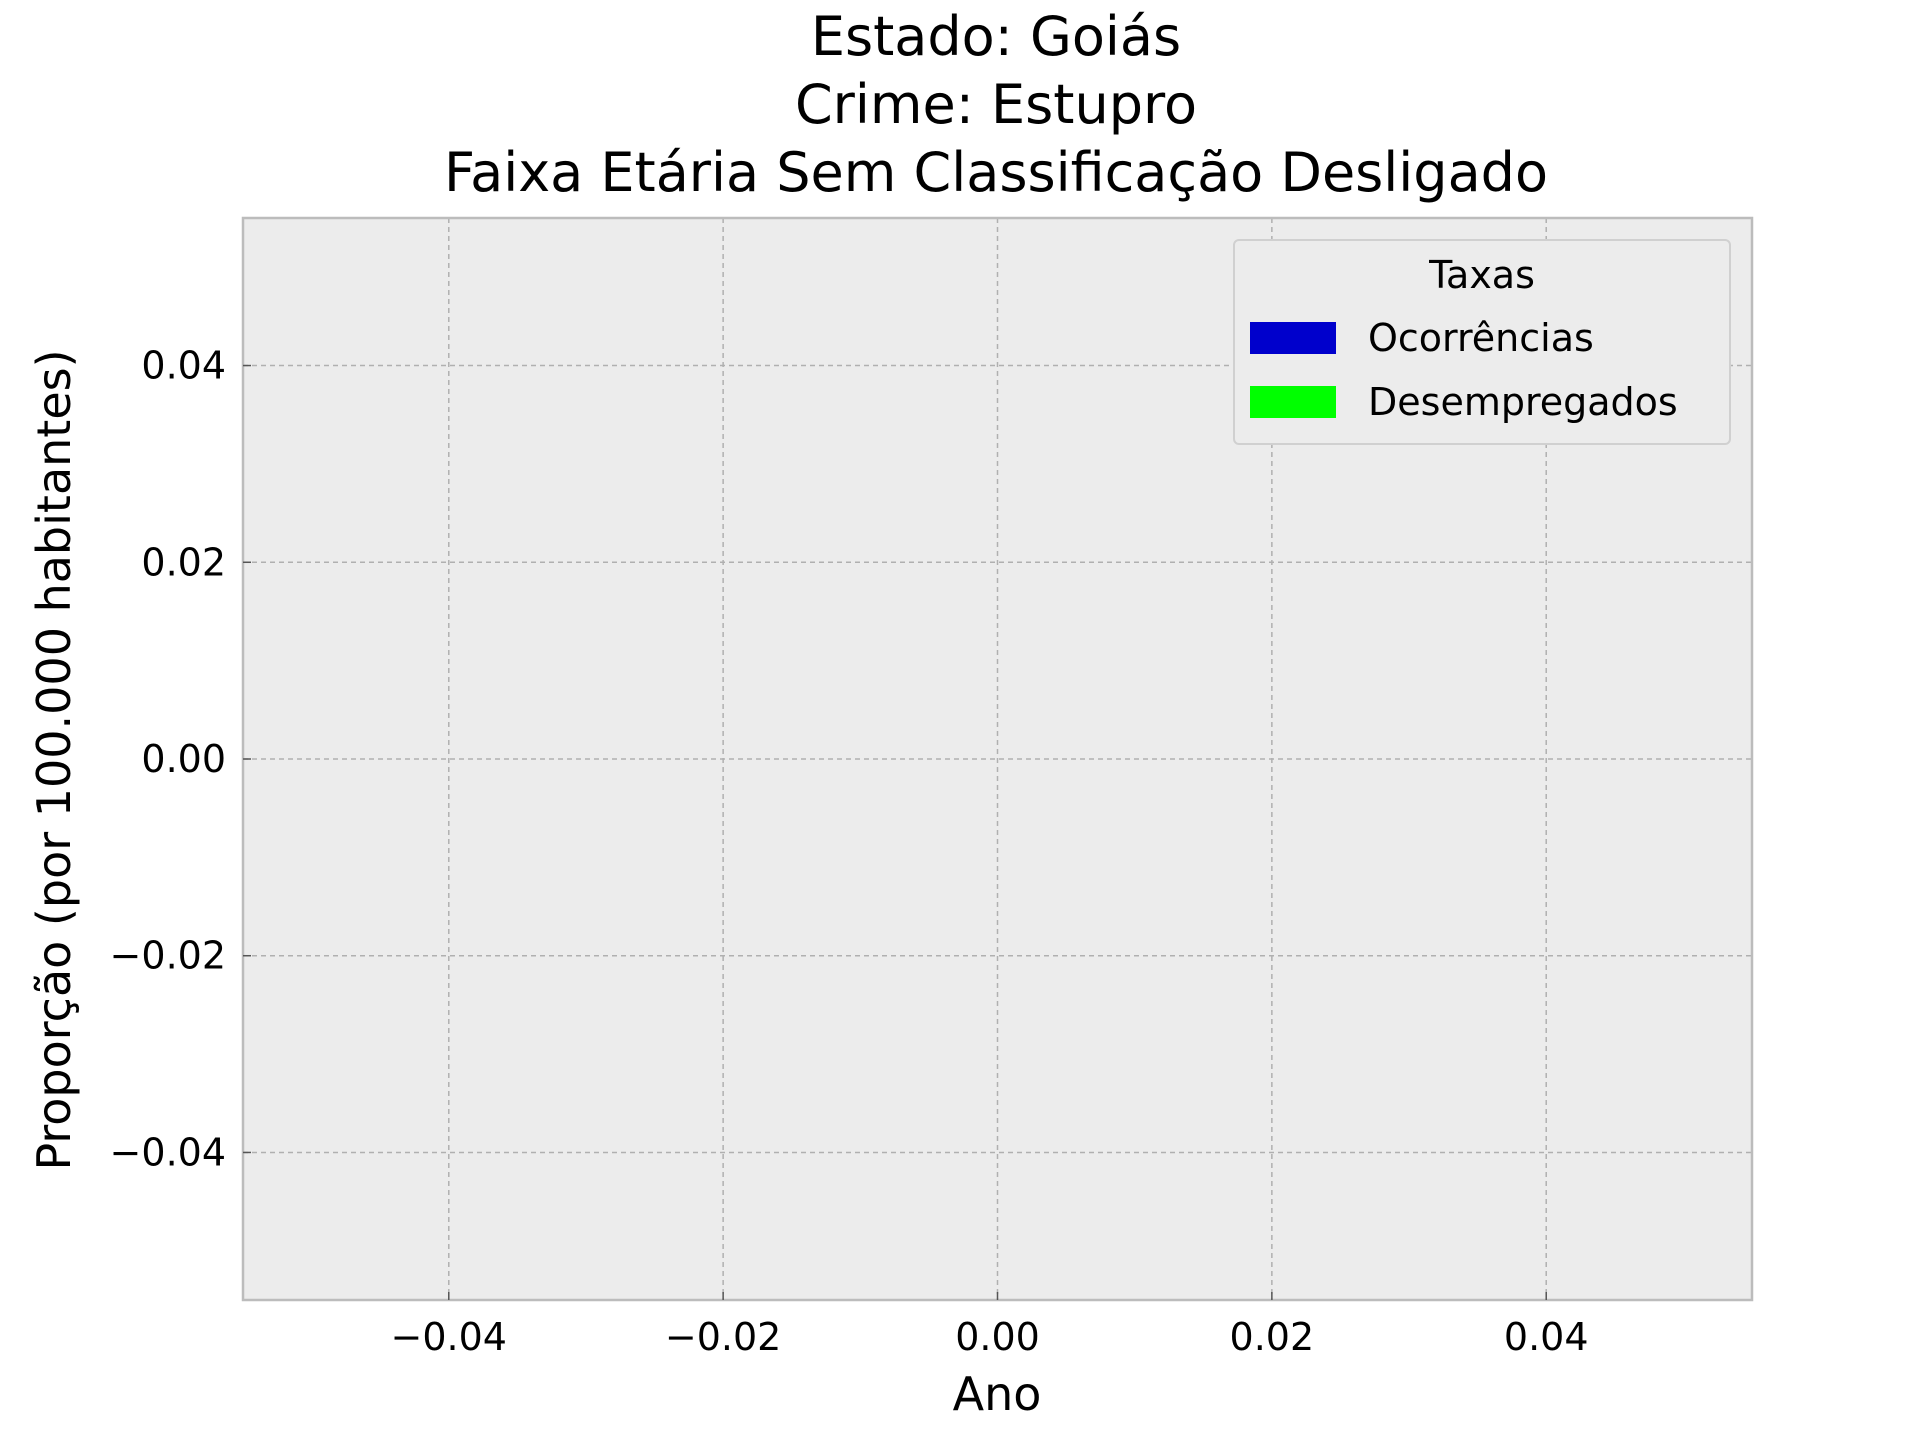 This screenshot has width=1920, height=1440. I want to click on x-axis-ticks: −0.04 −0.02 0.00 0.02 0.04, so click(990, 1325).